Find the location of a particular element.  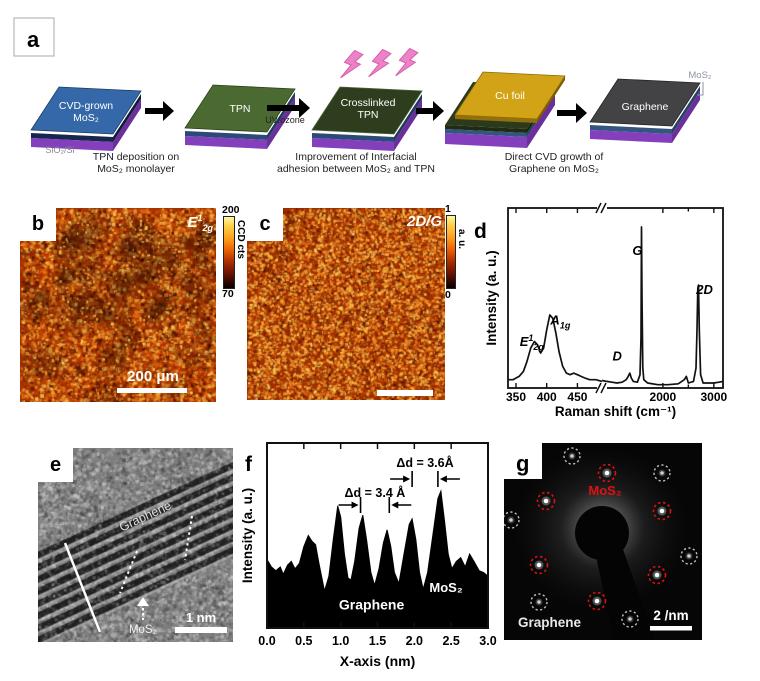

gr-substrate-front is located at coordinates (631, 136).